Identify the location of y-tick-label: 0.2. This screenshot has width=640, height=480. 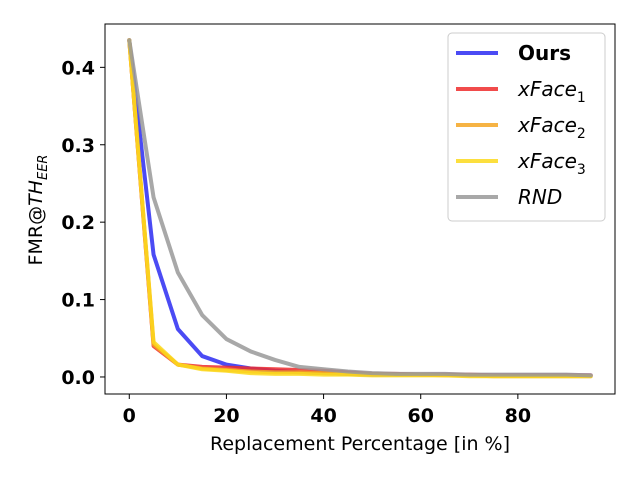
(78, 223).